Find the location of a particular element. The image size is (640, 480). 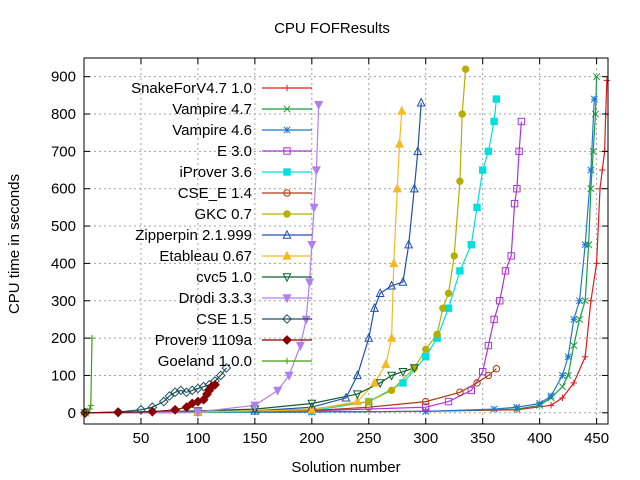

x-axis-label: Solution number is located at coordinates (345, 467).